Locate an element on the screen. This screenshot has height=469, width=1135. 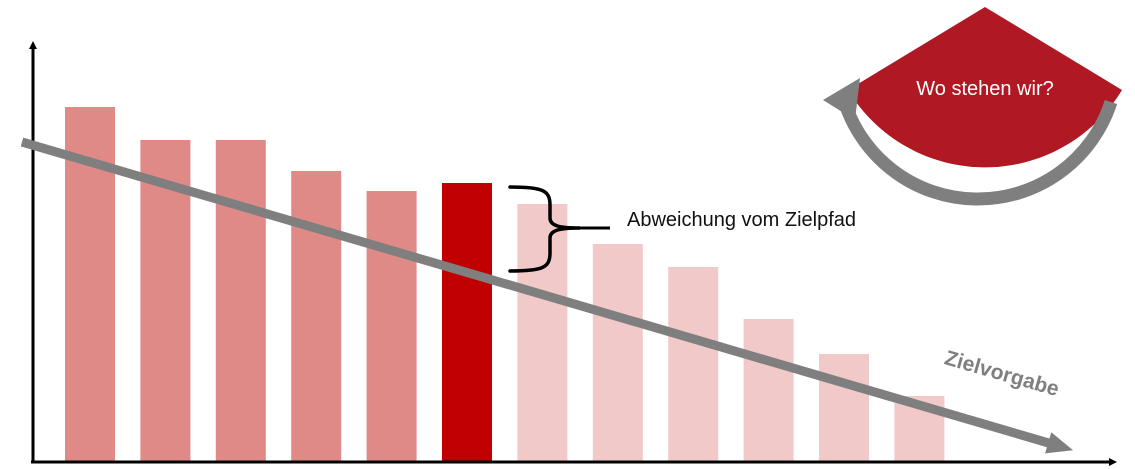
deviation-label: Abweichung vom Zielpfad is located at coordinates (741, 220).